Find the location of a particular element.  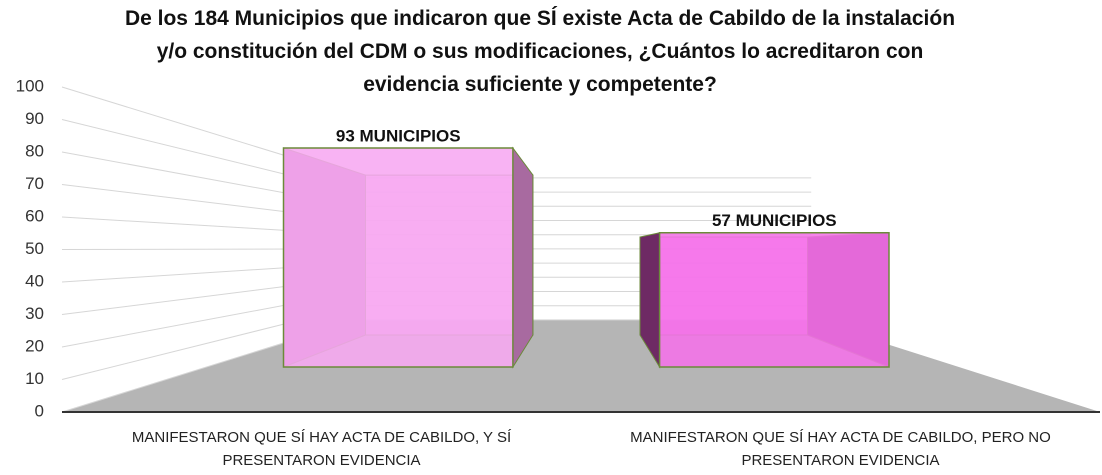

value-label: 93 MUNICIPIOS is located at coordinates (398, 135).